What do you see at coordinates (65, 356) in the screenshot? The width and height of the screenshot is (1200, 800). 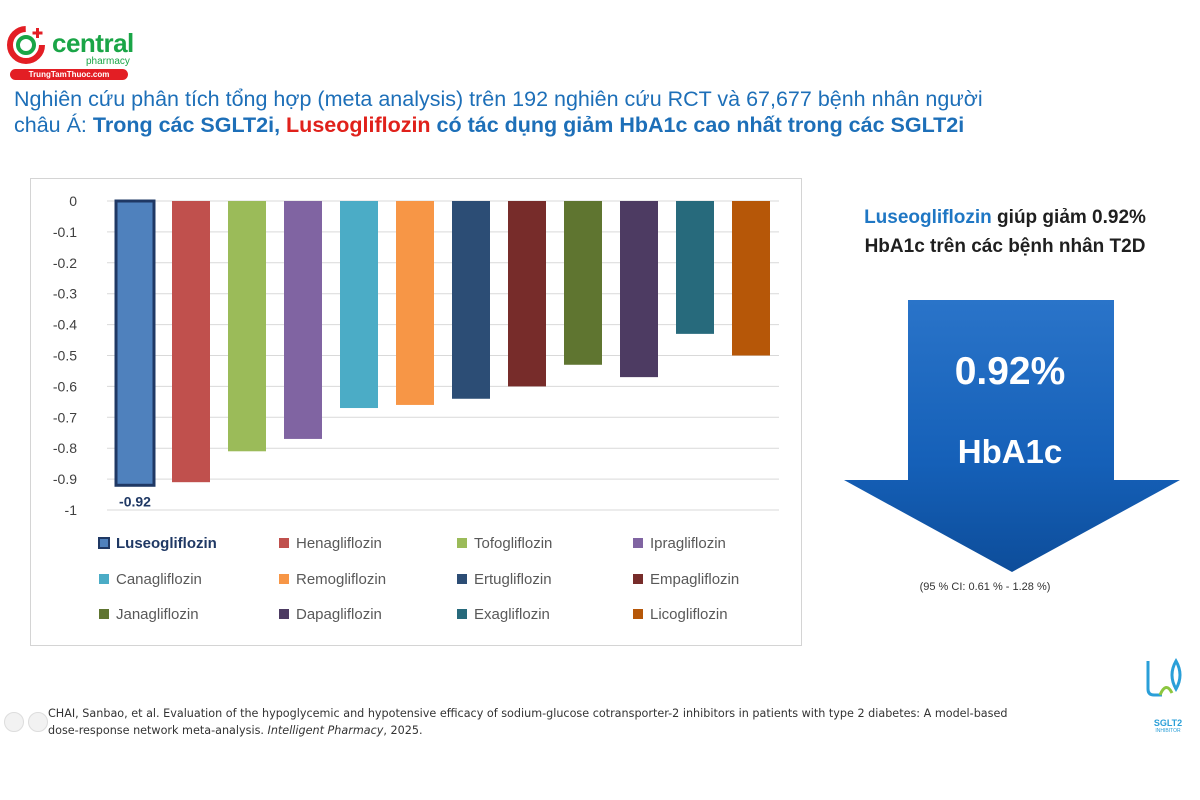 I see `y-tick-label: -0.5` at bounding box center [65, 356].